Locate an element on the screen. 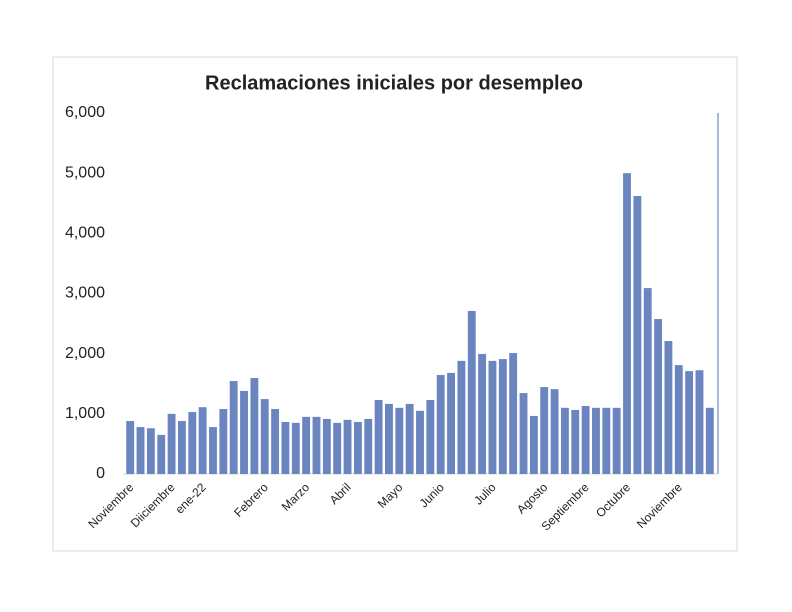 This screenshot has width=792, height=612. y-tick-label: 4,000 is located at coordinates (85, 233).